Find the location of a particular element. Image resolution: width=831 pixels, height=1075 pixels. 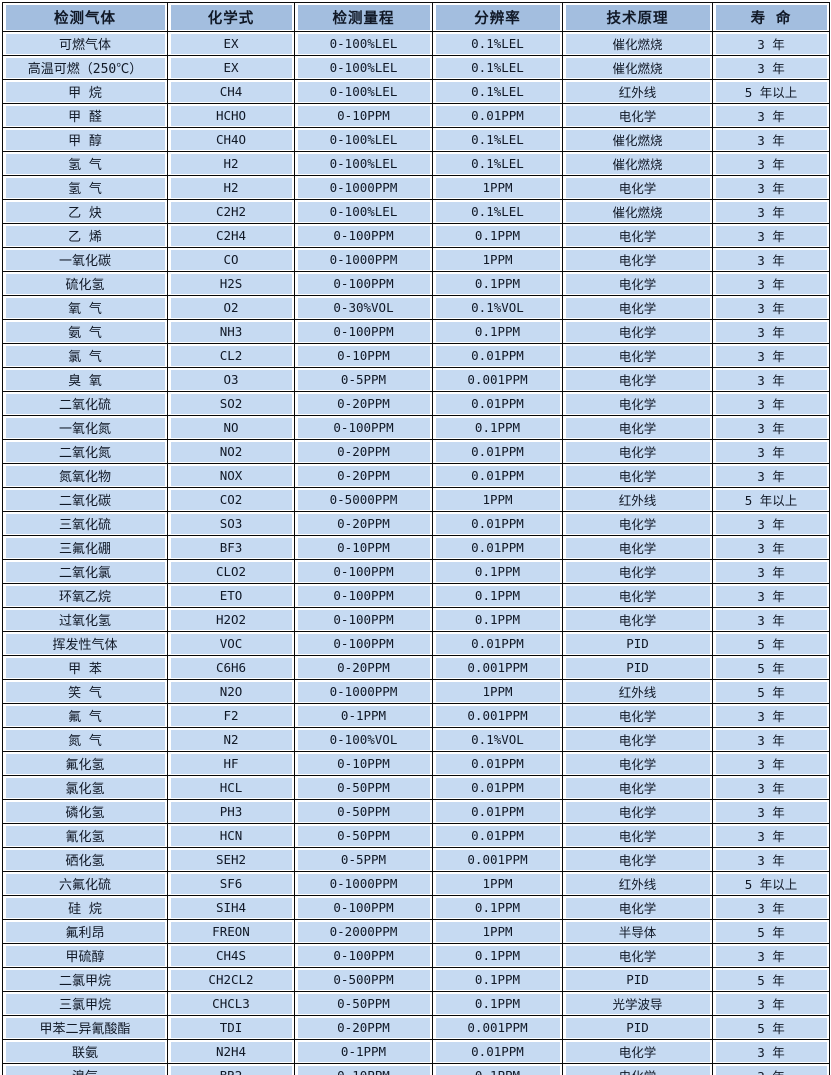

formula-cell: NO is located at coordinates (231, 427).